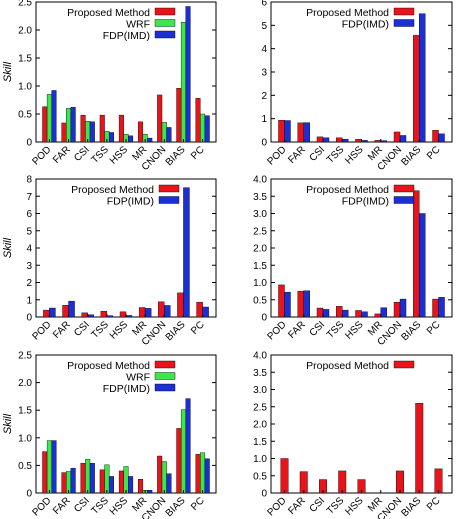 This screenshot has width=474, height=519. Describe the element at coordinates (264, 73) in the screenshot. I see `y-tick-label: 3` at that location.